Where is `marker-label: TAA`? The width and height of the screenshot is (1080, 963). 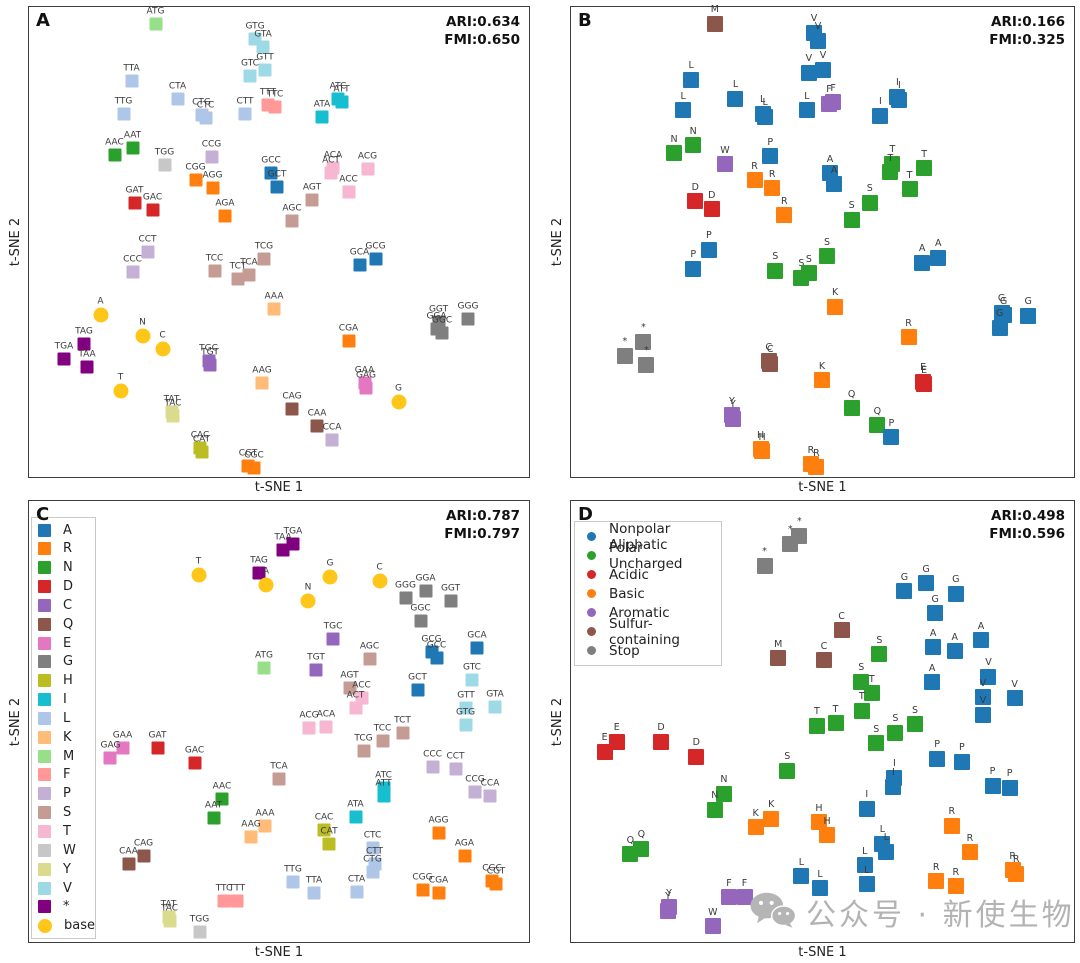
marker-label: TAA is located at coordinates (87, 354).